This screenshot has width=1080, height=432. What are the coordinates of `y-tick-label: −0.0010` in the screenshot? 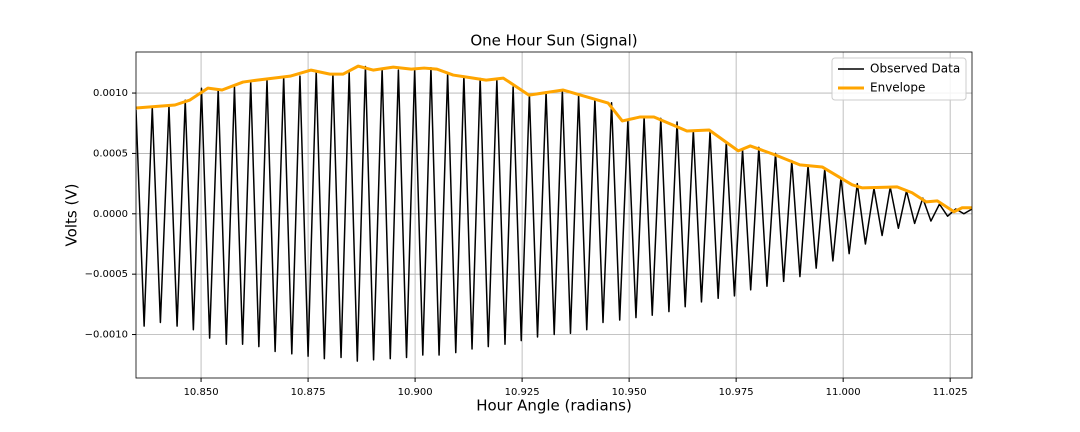 It's located at (106, 335).